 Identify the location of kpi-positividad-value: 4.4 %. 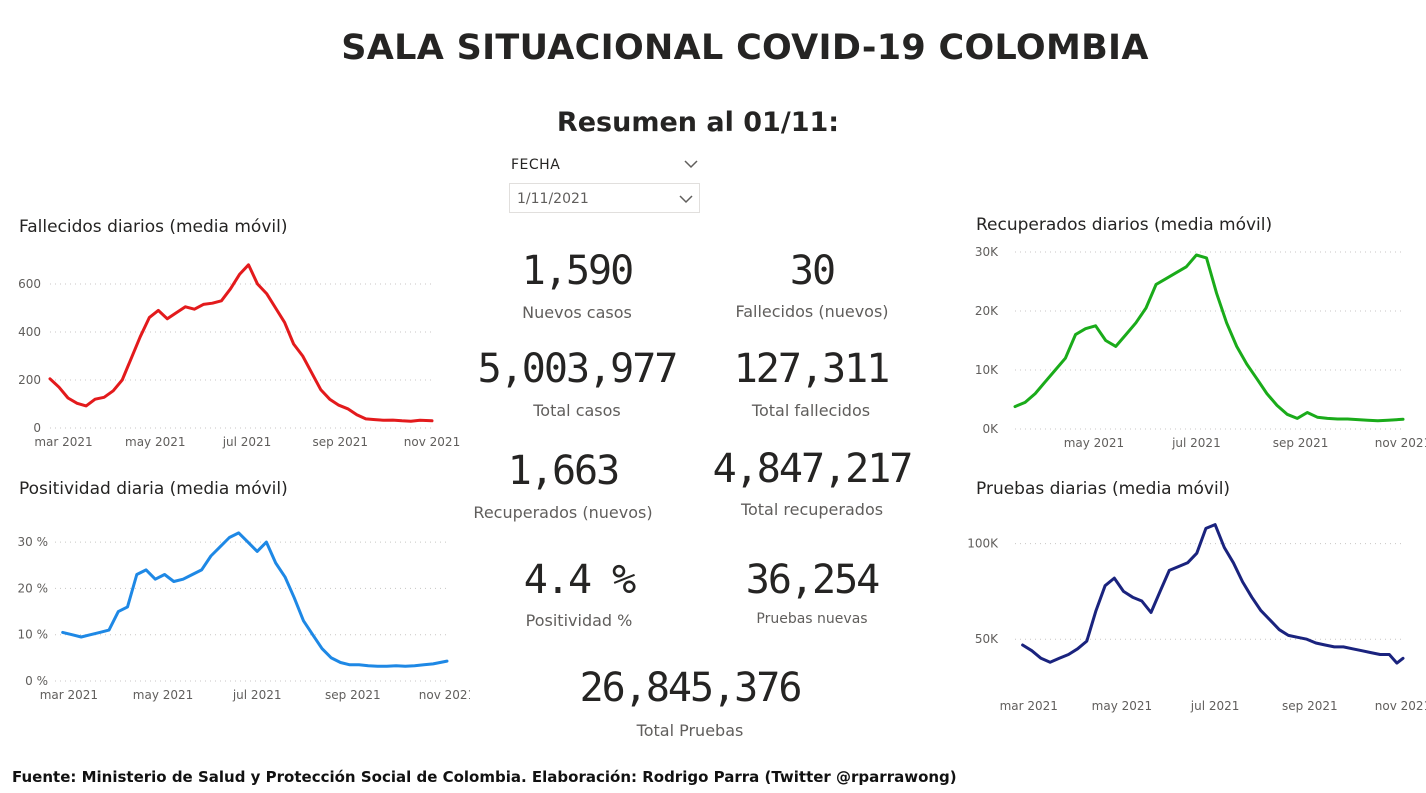
(579, 580).